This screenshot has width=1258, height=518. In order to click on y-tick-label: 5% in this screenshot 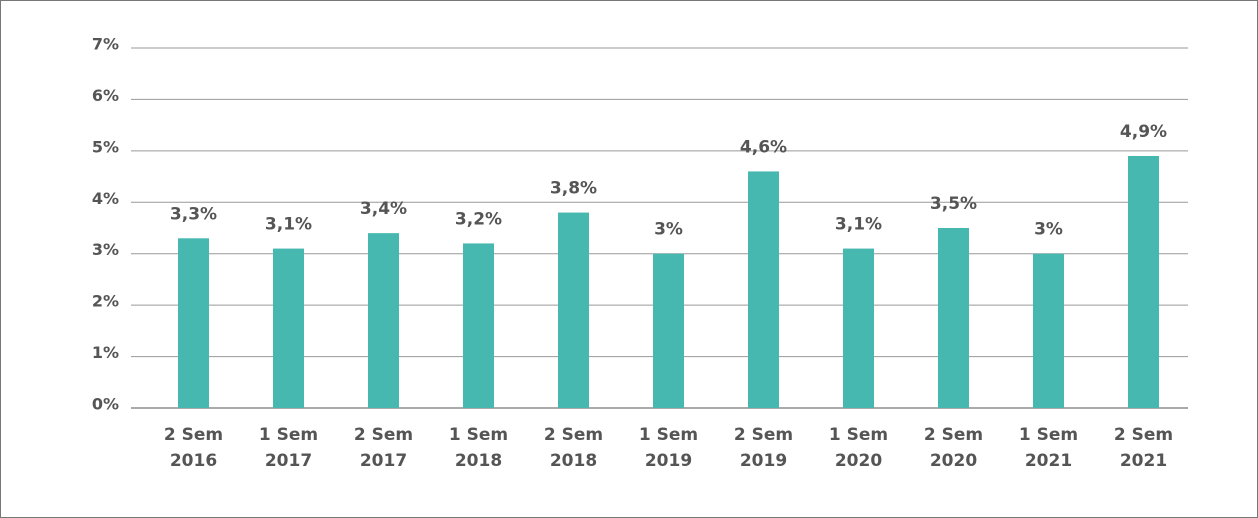, I will do `click(105, 146)`.